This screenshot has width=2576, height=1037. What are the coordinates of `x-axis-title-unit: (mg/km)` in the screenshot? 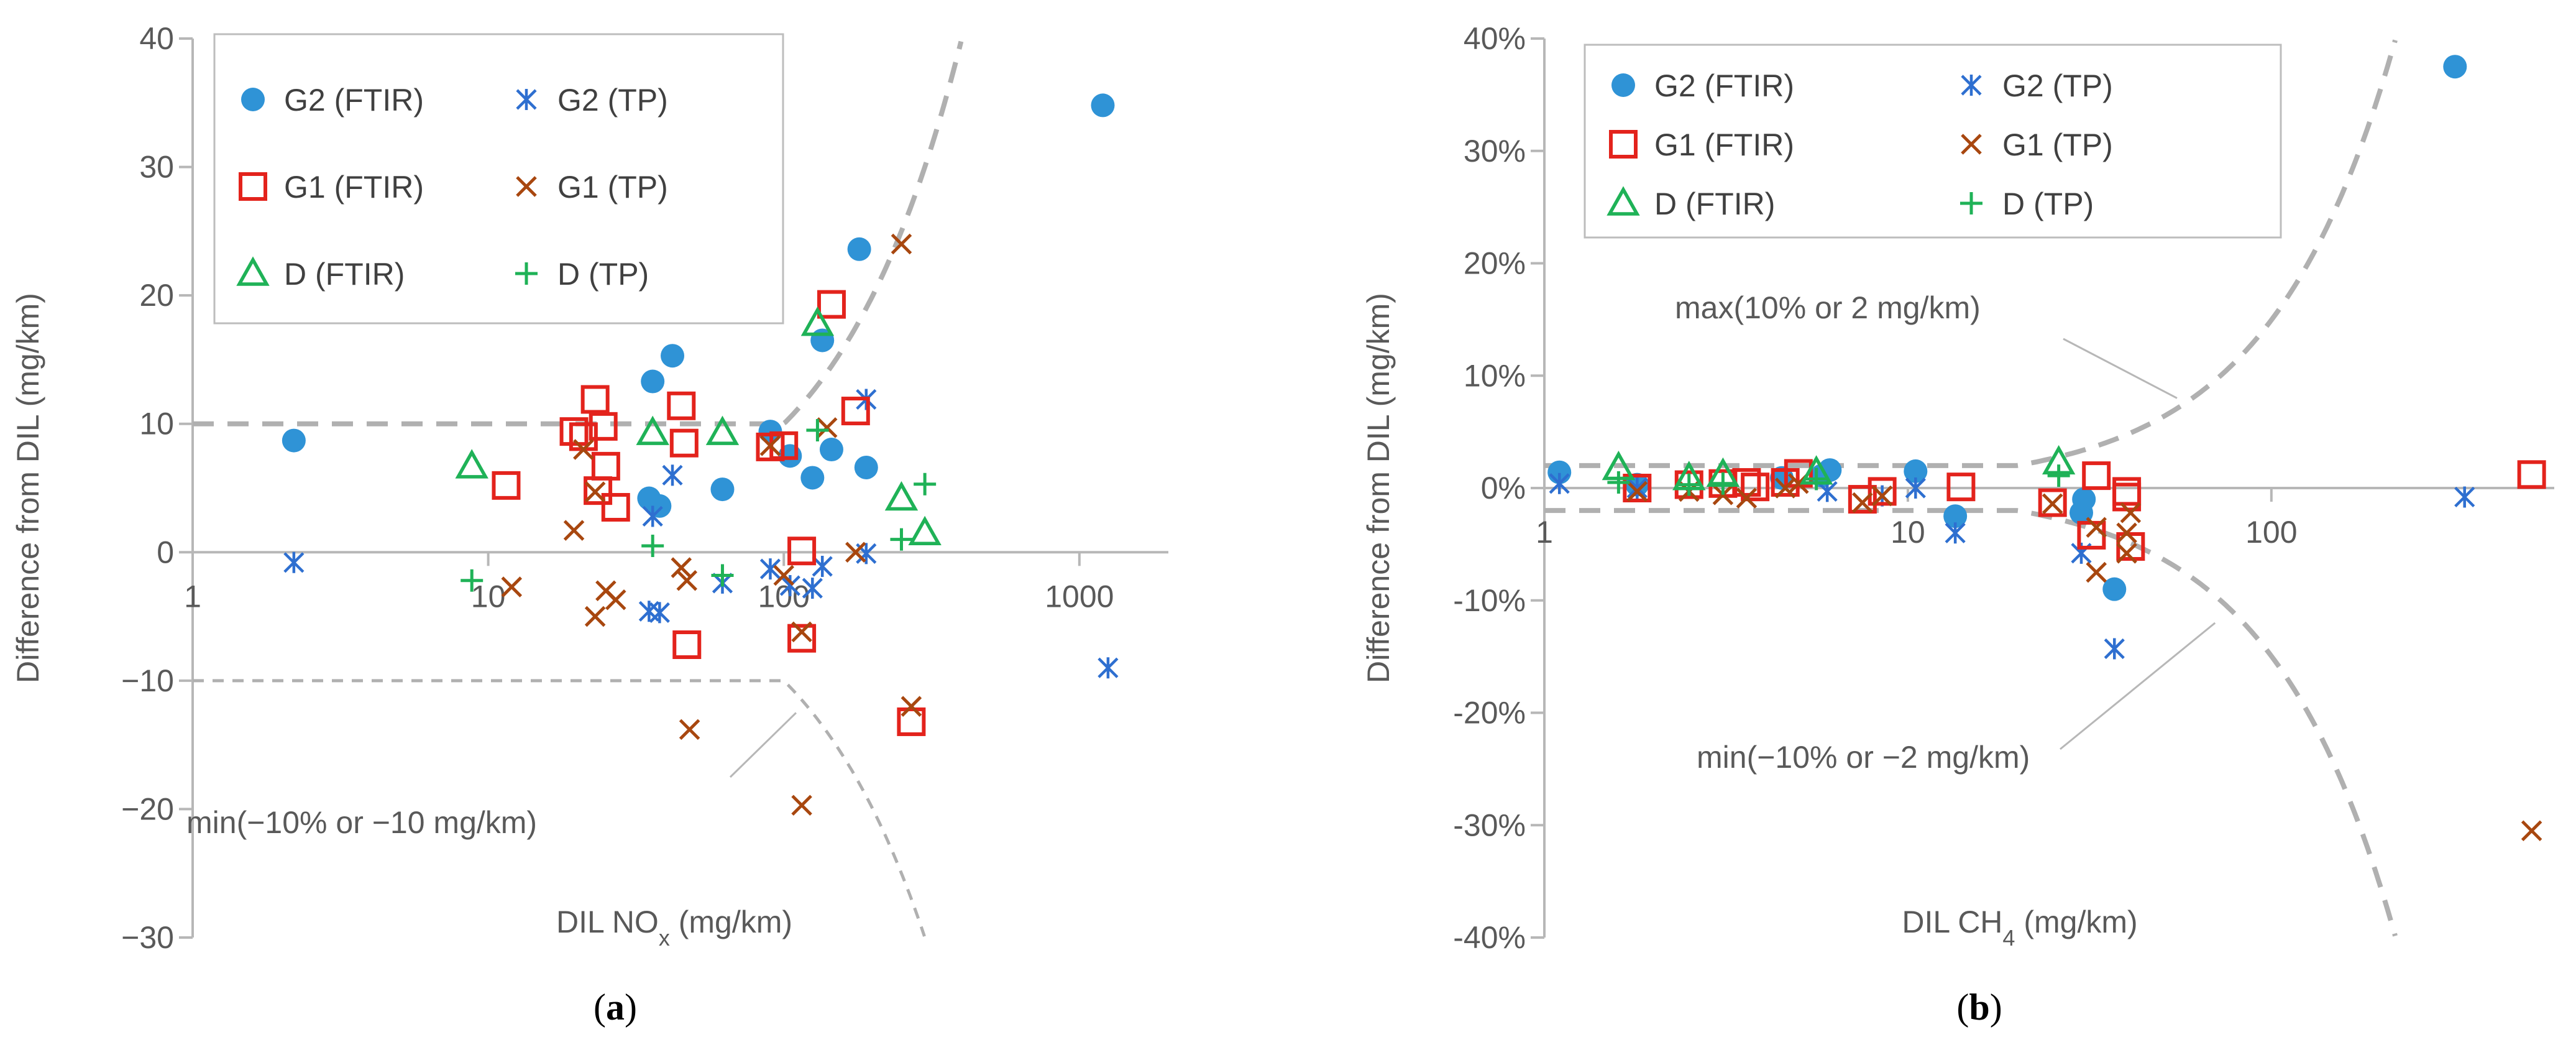 It's located at (731, 922).